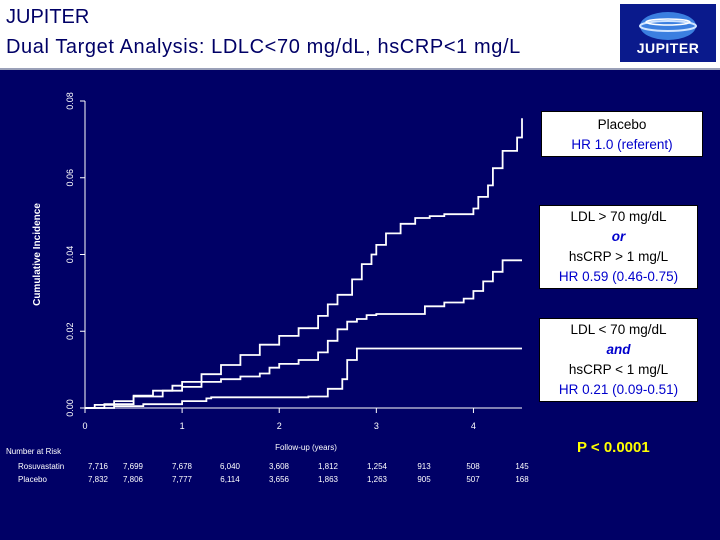  Describe the element at coordinates (618, 369) in the screenshot. I see `ldl-and-label-hscrp: hsCRP < 1 mg/L` at that location.